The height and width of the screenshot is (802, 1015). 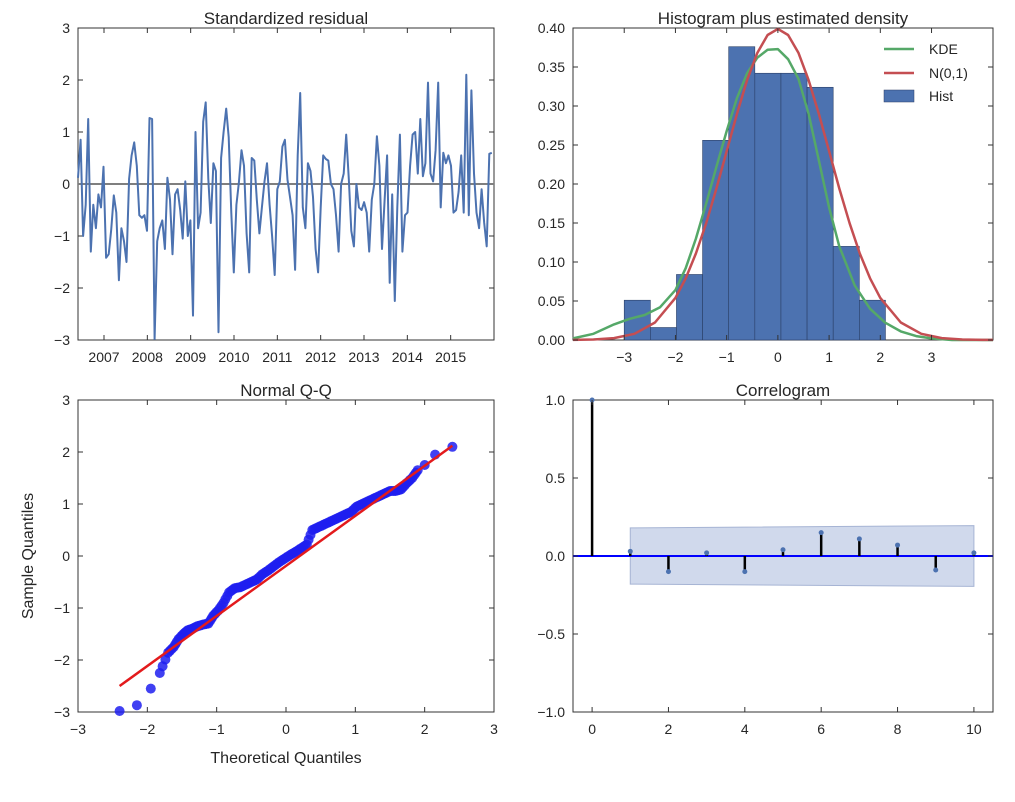 I want to click on qq-x-tick-label: 1, so click(x=355, y=729).